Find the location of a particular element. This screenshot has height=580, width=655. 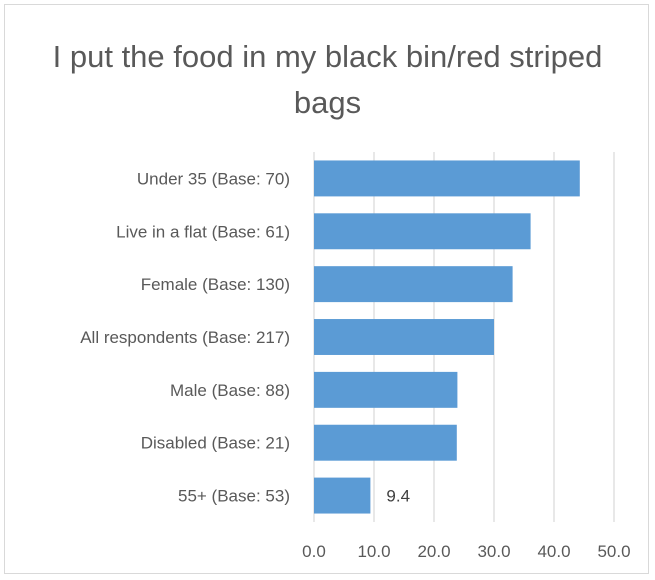

category-label-6: 55+ (Base: 53) is located at coordinates (234, 496).